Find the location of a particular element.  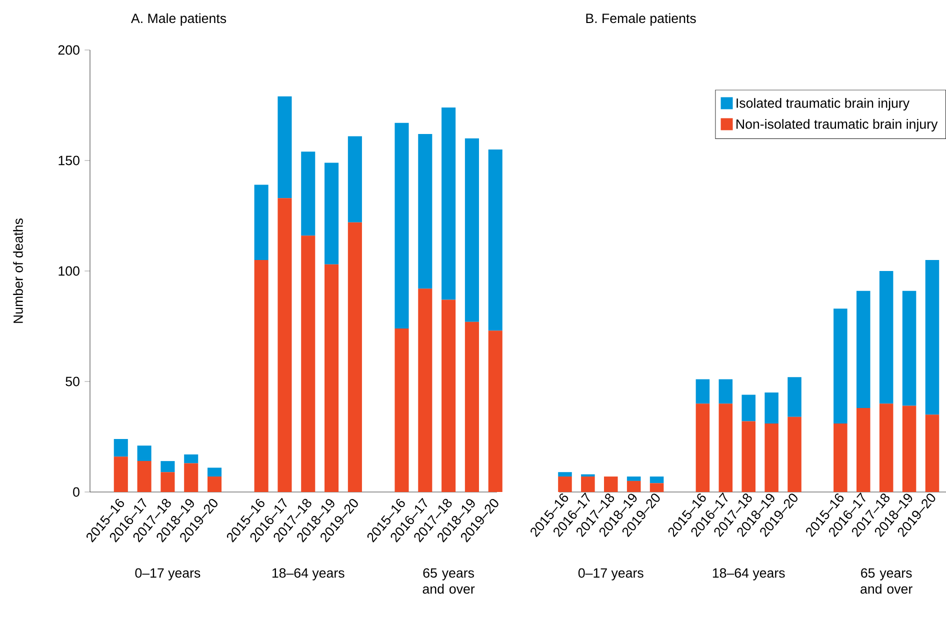

y-tick-label: 50 is located at coordinates (73, 381).